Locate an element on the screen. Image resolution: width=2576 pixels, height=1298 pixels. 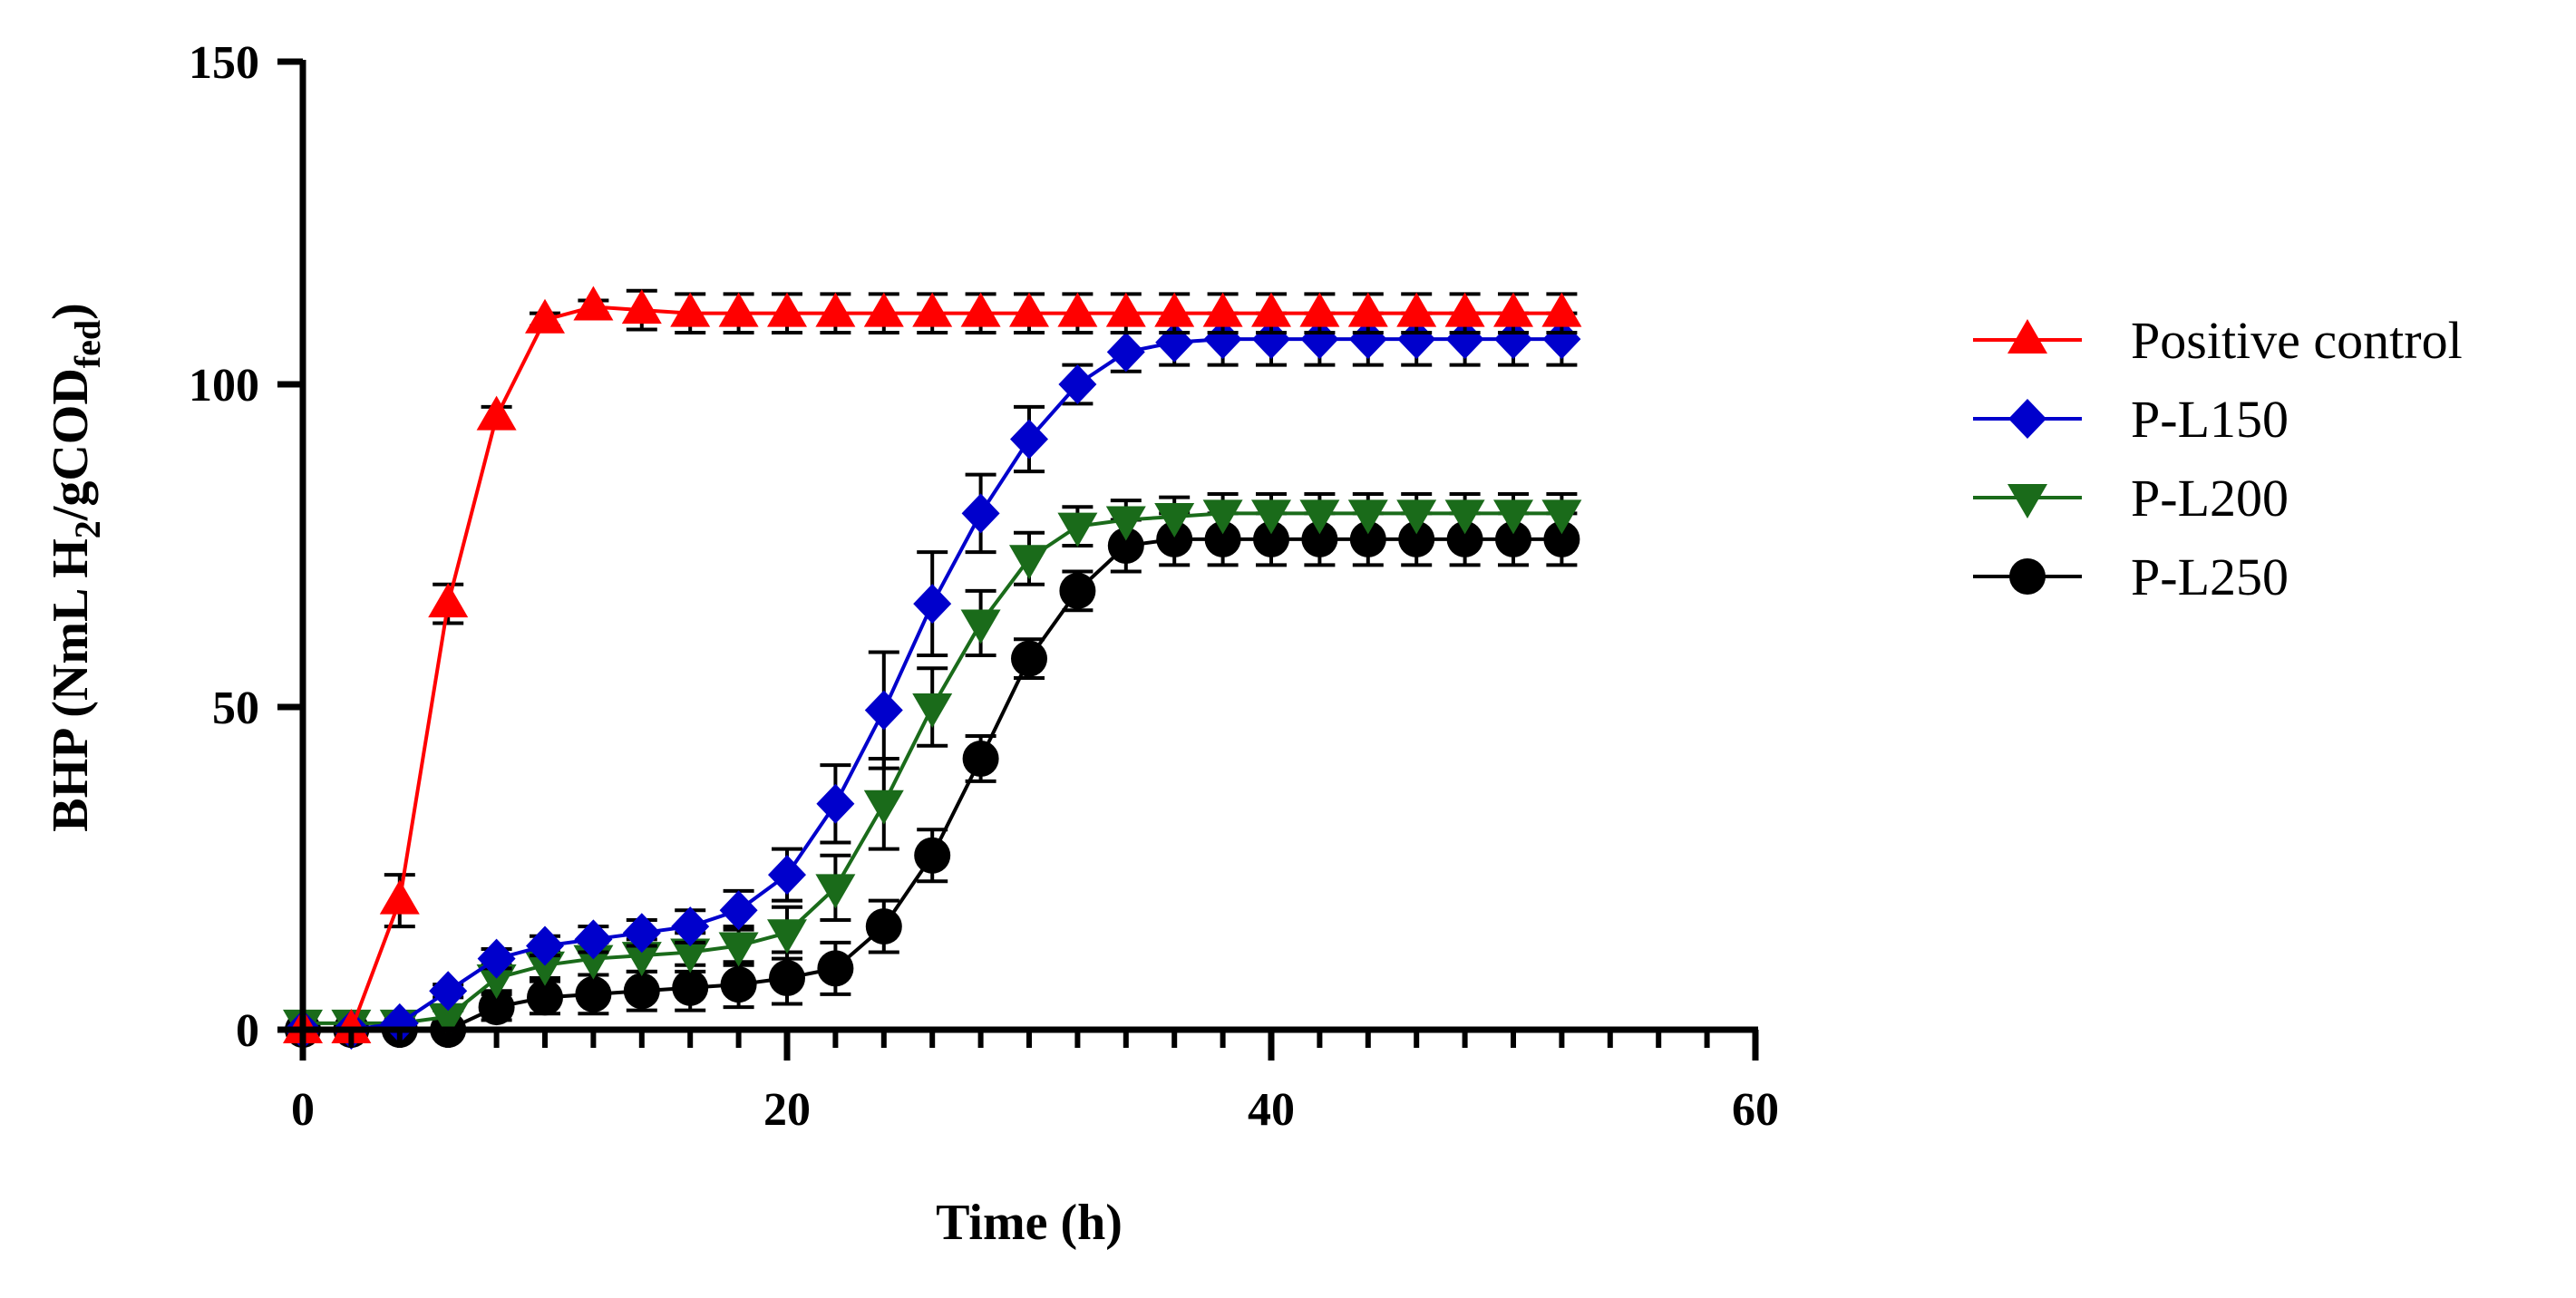
y-tick-label: 150 is located at coordinates (224, 63).